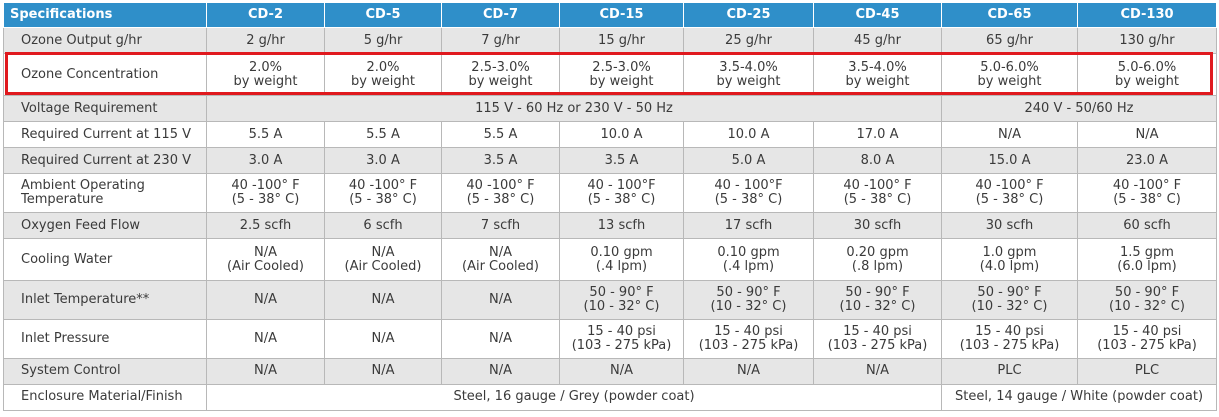  Describe the element at coordinates (265, 226) in the screenshot. I see `table-cell: 2.5 scfh` at that location.